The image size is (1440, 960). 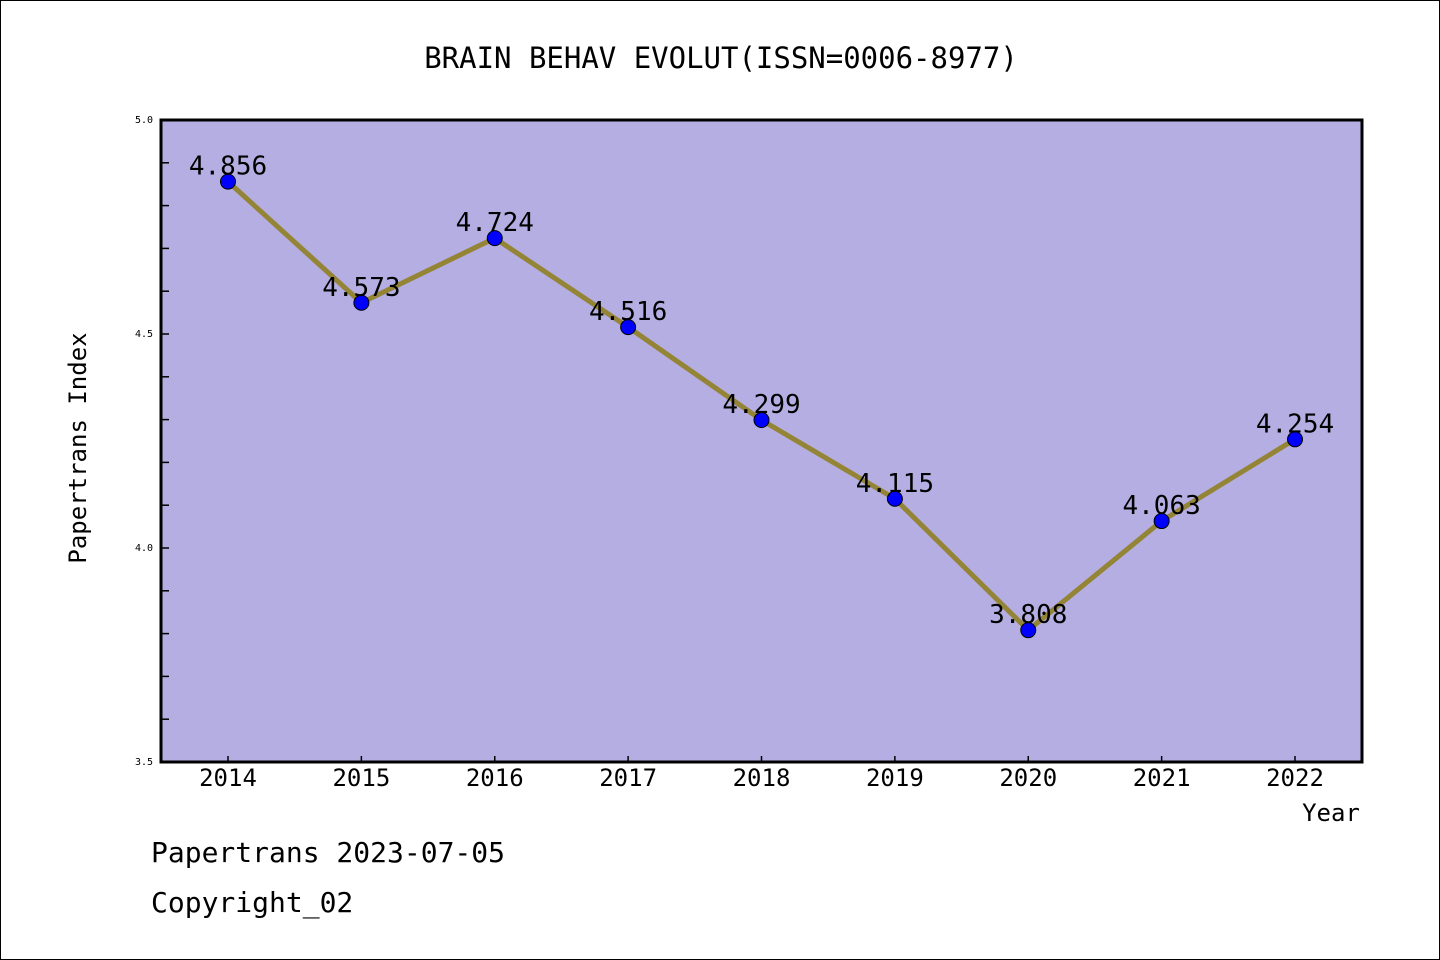 I want to click on data-label: 4.063, so click(x=1161, y=506).